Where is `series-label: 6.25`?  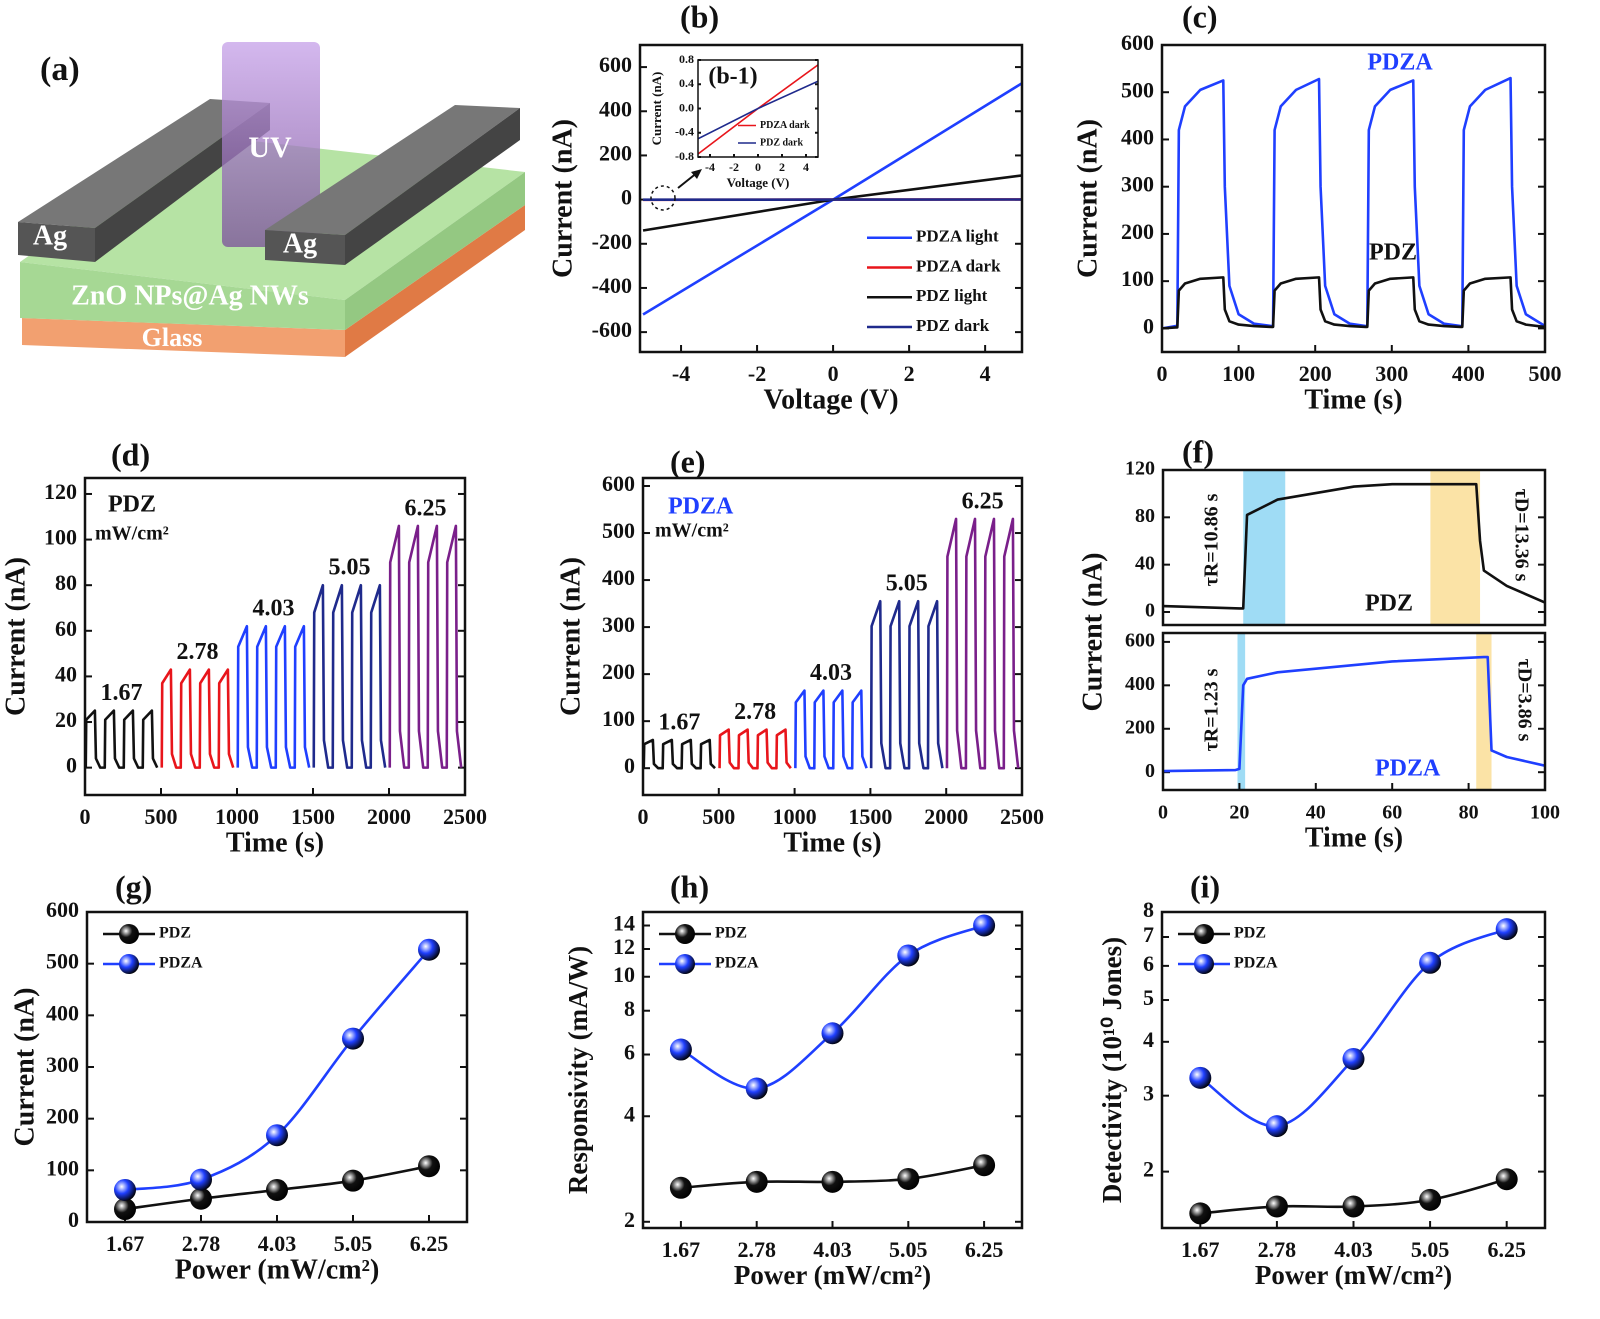 series-label: 6.25 is located at coordinates (983, 501).